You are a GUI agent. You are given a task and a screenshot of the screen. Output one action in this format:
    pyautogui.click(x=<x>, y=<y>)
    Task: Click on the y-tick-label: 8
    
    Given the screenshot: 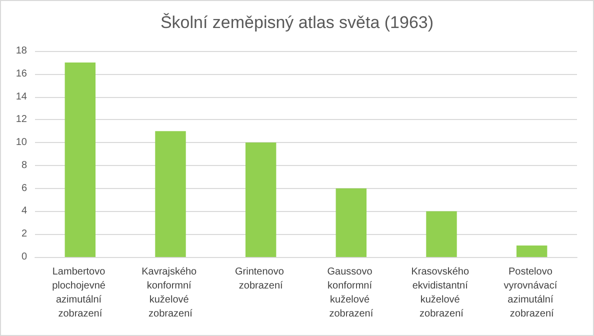 What is the action you would take?
    pyautogui.click(x=24, y=165)
    